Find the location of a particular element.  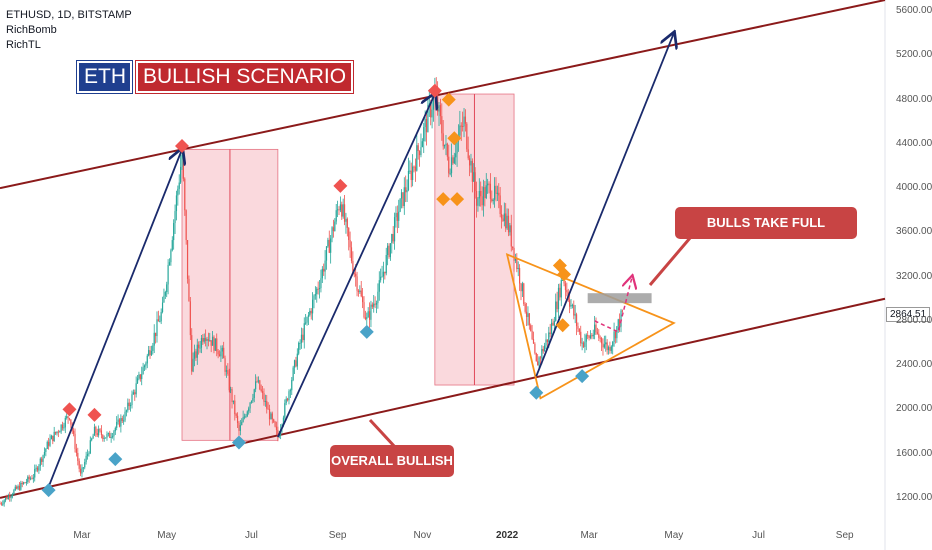

last-price-tag: 2864.51 is located at coordinates (908, 314).